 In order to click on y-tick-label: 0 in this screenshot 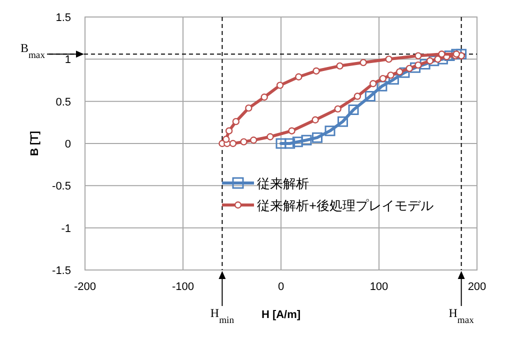, I will do `click(67, 144)`.